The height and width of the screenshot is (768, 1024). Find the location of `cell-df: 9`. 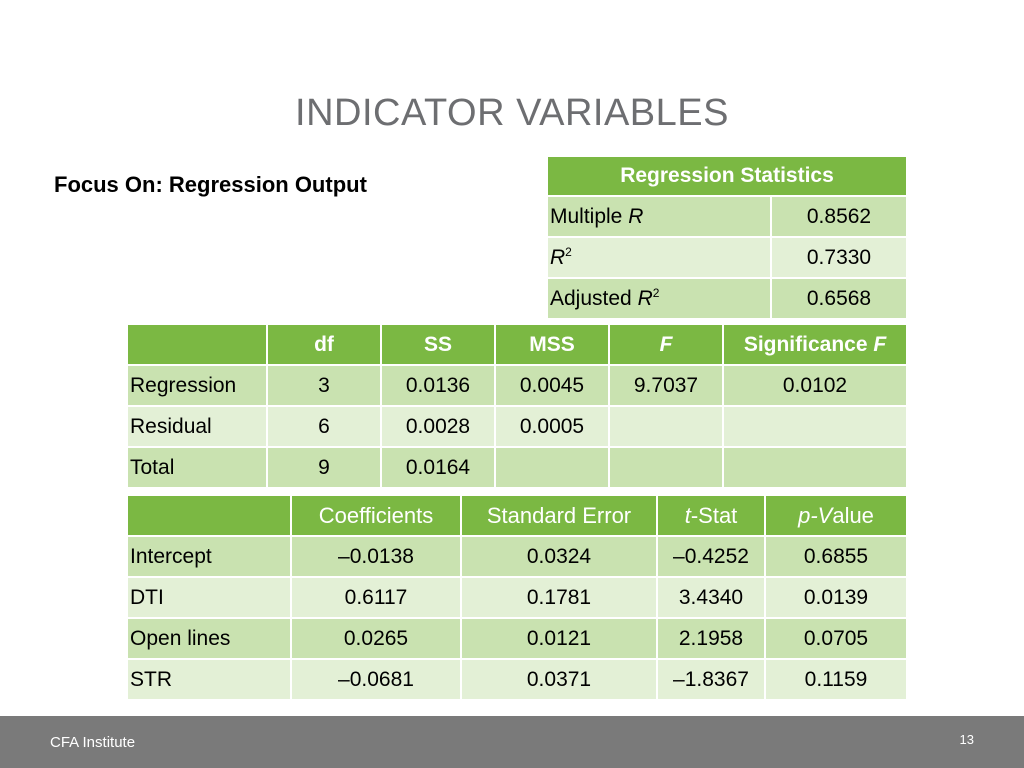

cell-df: 9 is located at coordinates (324, 467).